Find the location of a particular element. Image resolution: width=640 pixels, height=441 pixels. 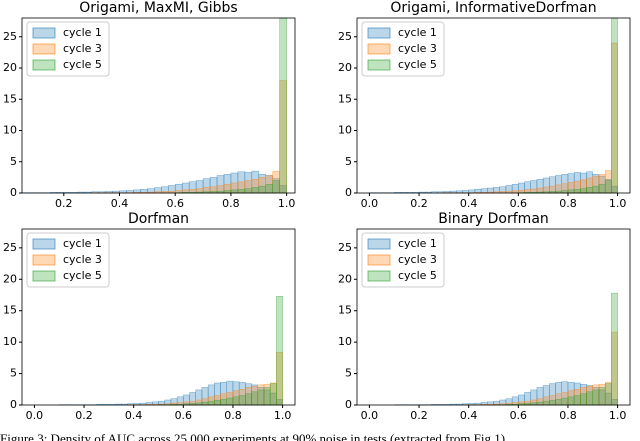

chart-title: Binary Dorfman is located at coordinates (493, 219).